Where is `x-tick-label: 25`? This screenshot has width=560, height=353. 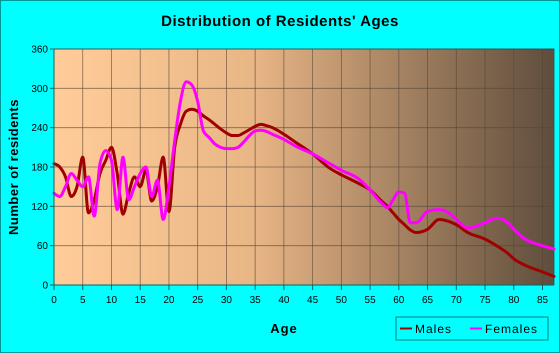
x-tick-label: 25 is located at coordinates (198, 300).